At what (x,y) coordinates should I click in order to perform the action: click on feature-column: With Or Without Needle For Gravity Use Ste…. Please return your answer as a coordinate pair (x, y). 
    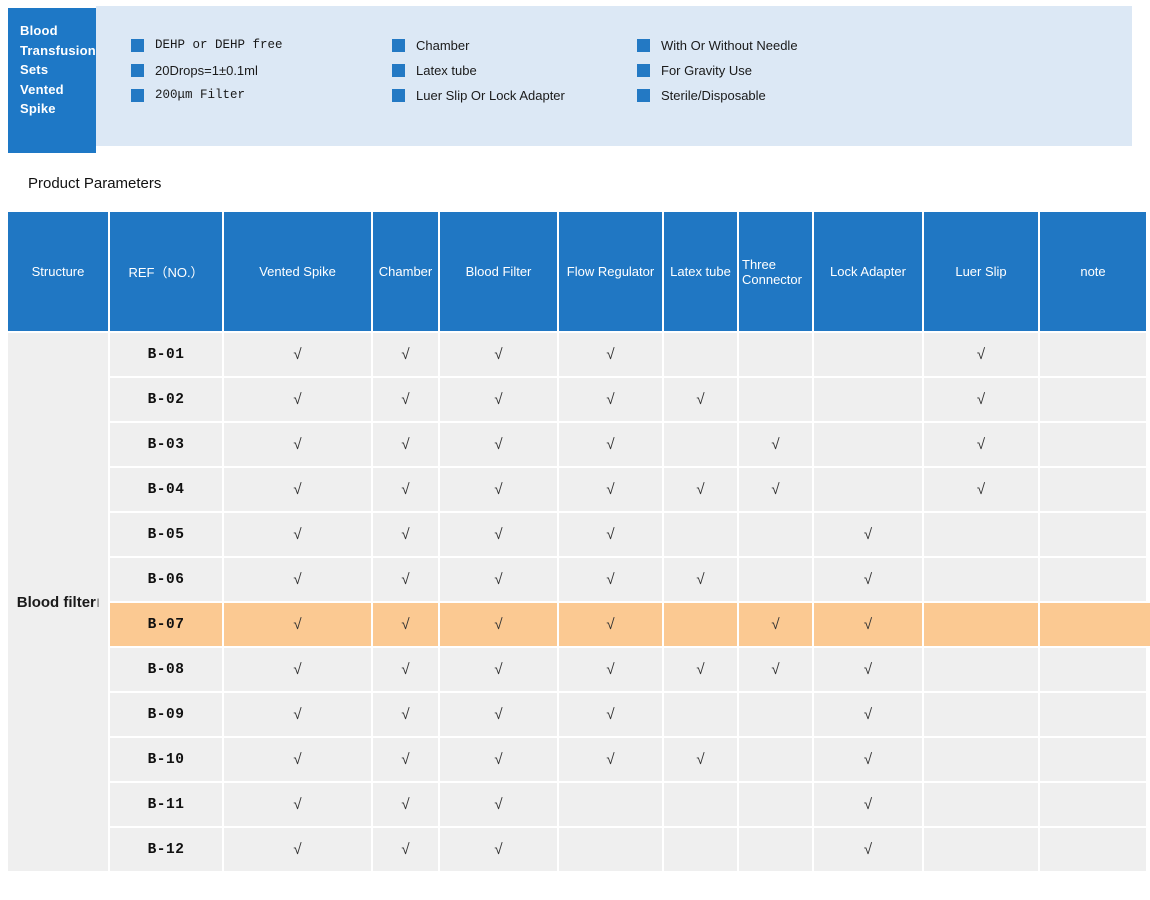
    Looking at the image, I should click on (717, 70).